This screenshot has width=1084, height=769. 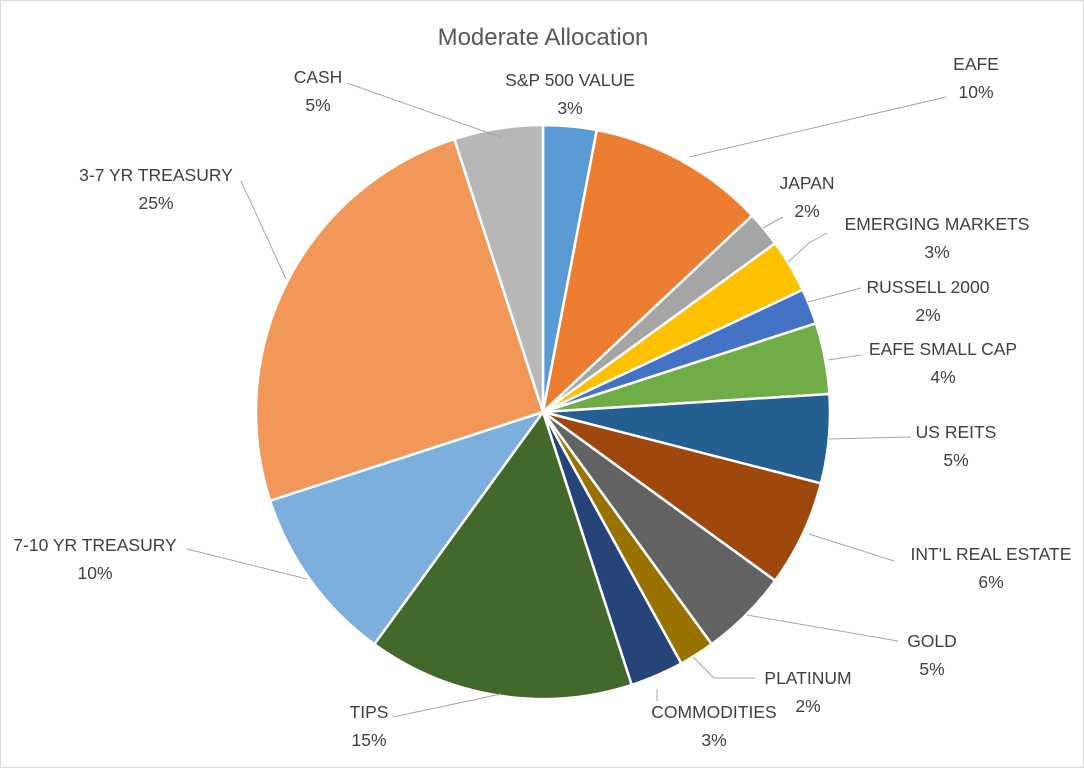 I want to click on slice-label-7-10-yr-treasury: 7-10 YR TREASURY, so click(x=95, y=545).